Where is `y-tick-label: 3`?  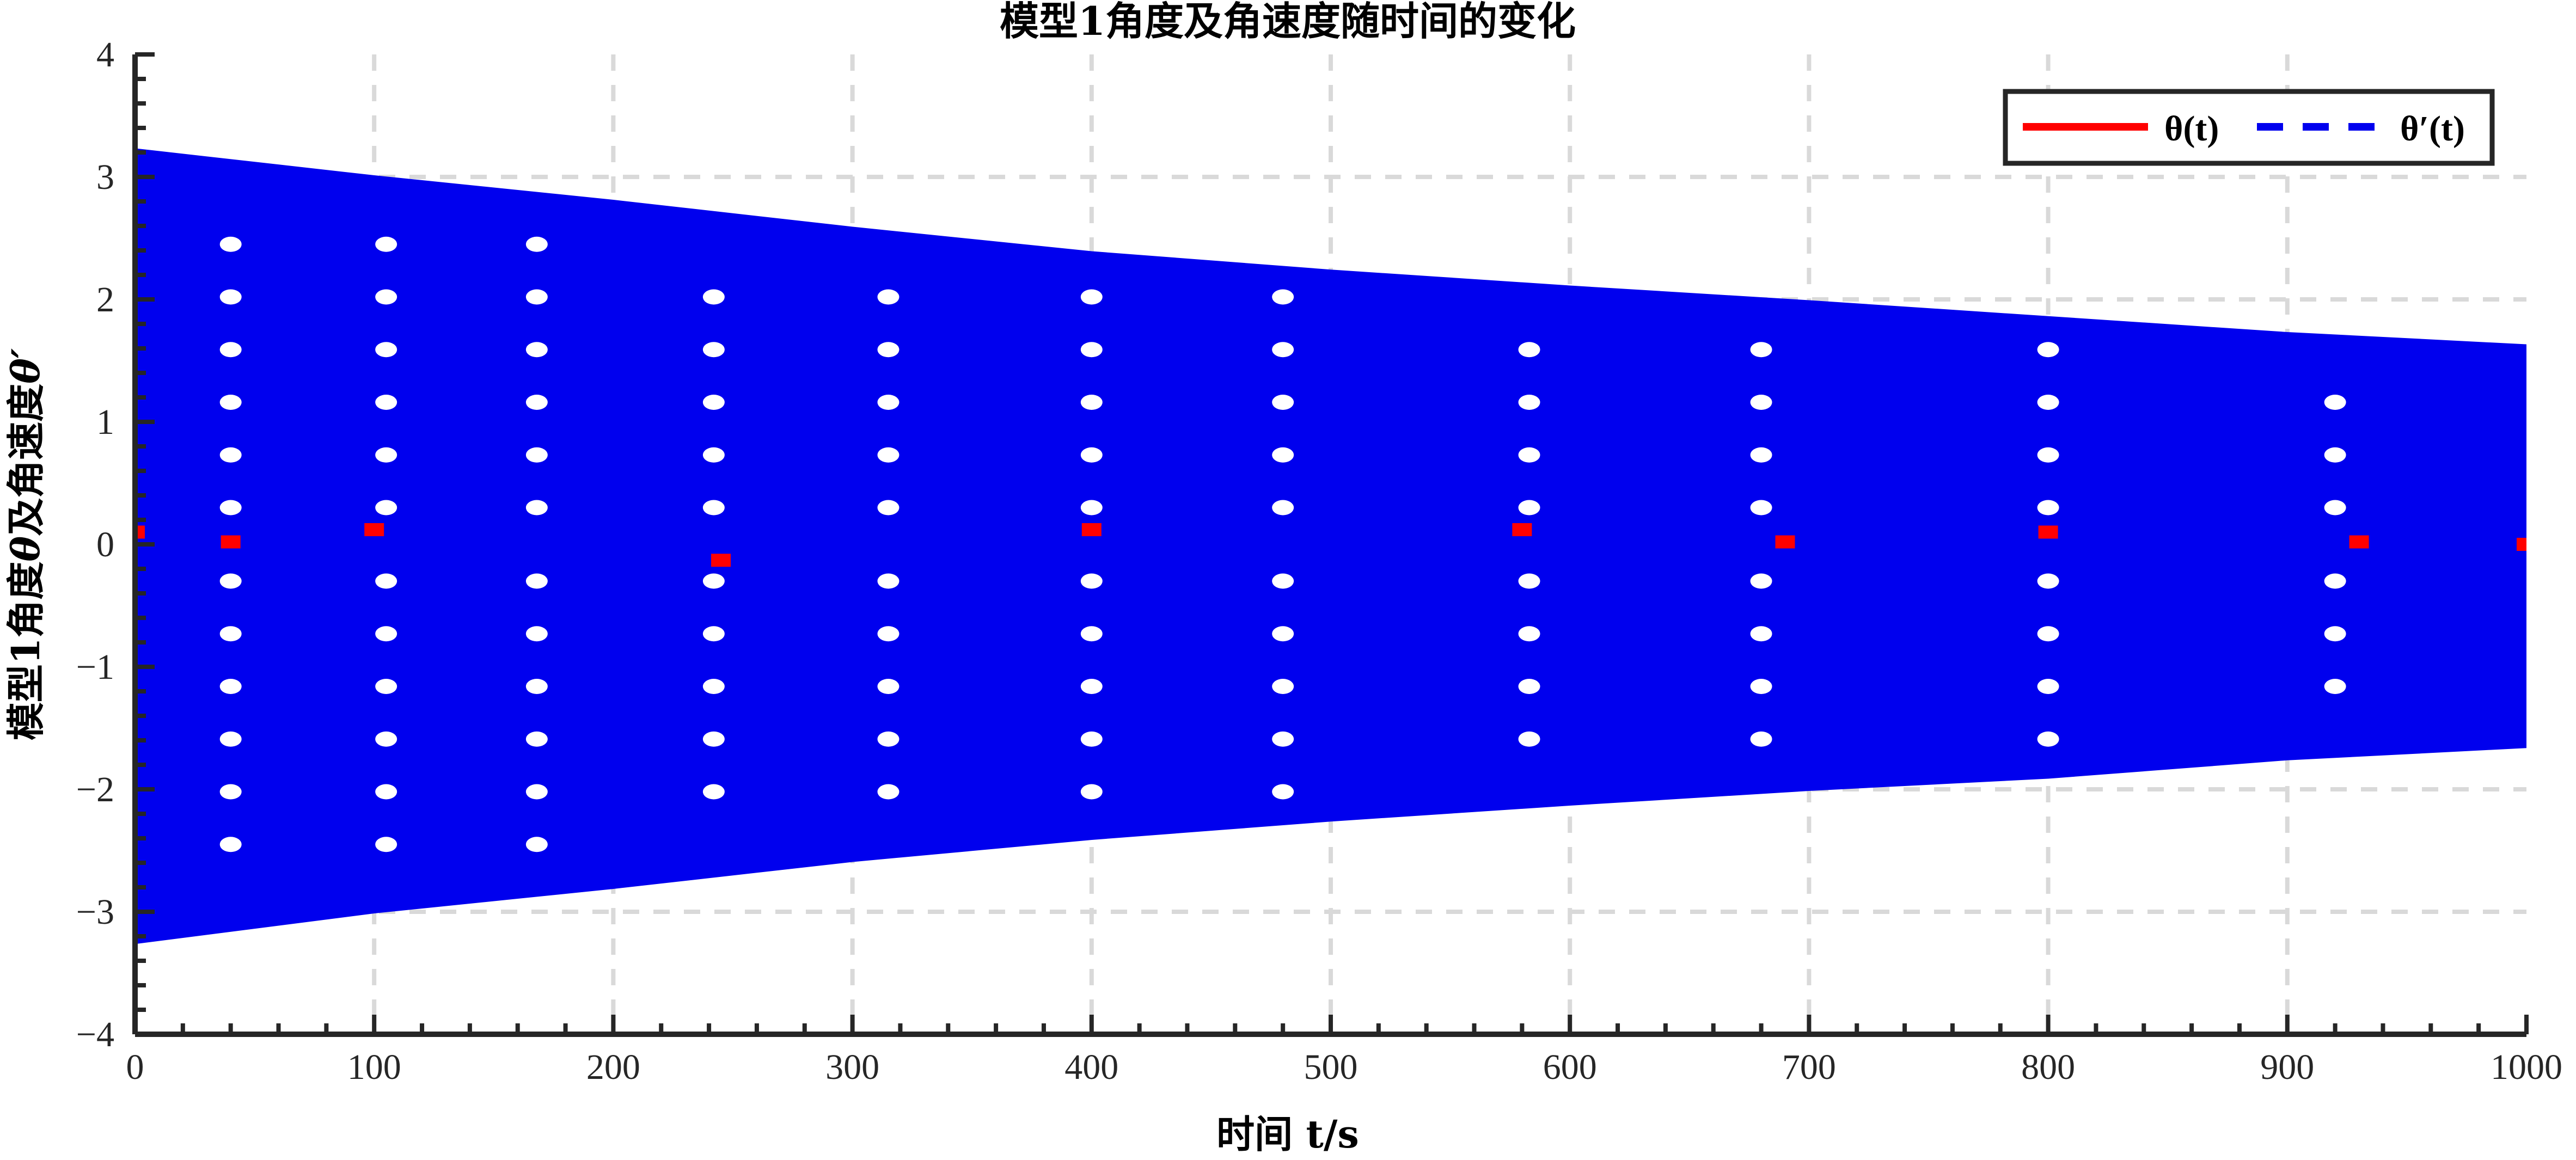 y-tick-label: 3 is located at coordinates (105, 177).